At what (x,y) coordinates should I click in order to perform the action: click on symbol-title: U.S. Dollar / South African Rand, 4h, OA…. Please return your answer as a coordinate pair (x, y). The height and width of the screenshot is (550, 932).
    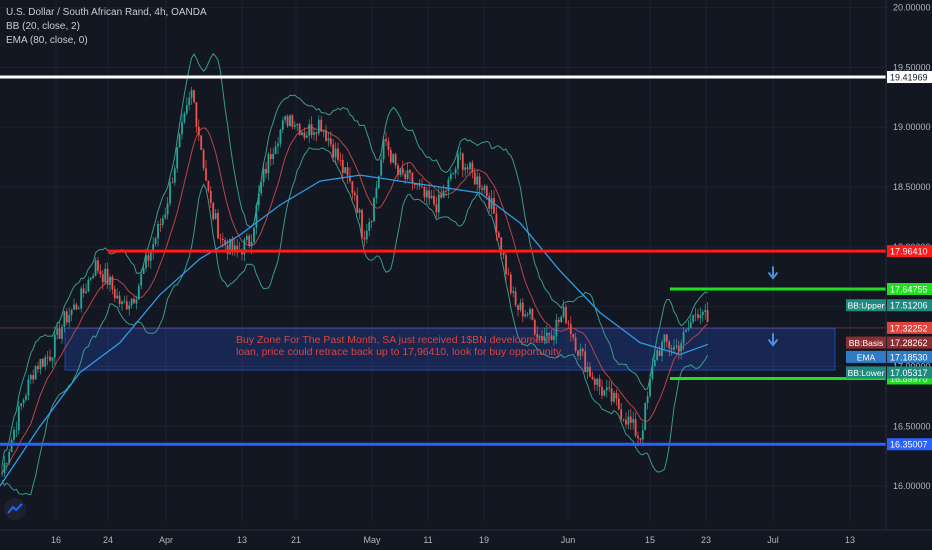
    Looking at the image, I should click on (106, 12).